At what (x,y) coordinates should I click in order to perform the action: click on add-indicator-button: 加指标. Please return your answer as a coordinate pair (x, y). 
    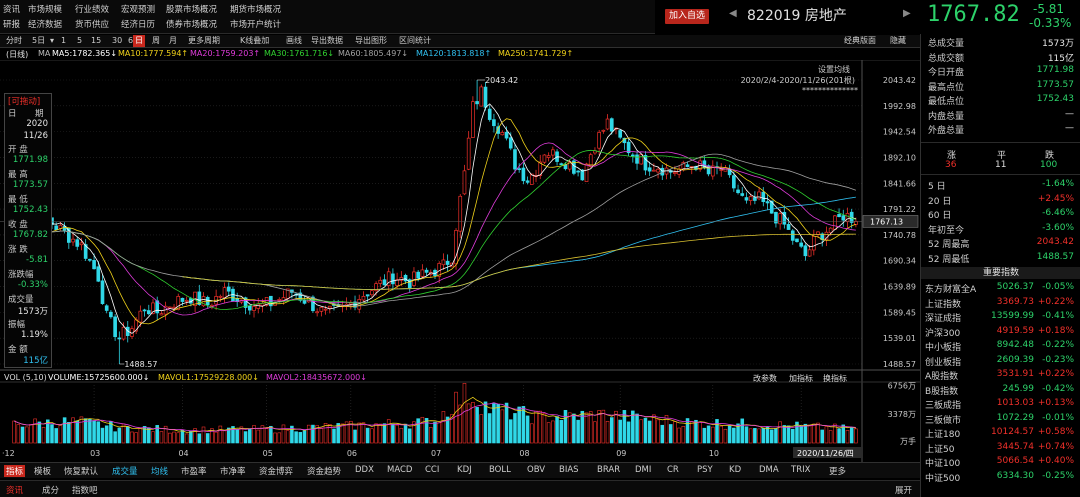
    Looking at the image, I should click on (801, 378).